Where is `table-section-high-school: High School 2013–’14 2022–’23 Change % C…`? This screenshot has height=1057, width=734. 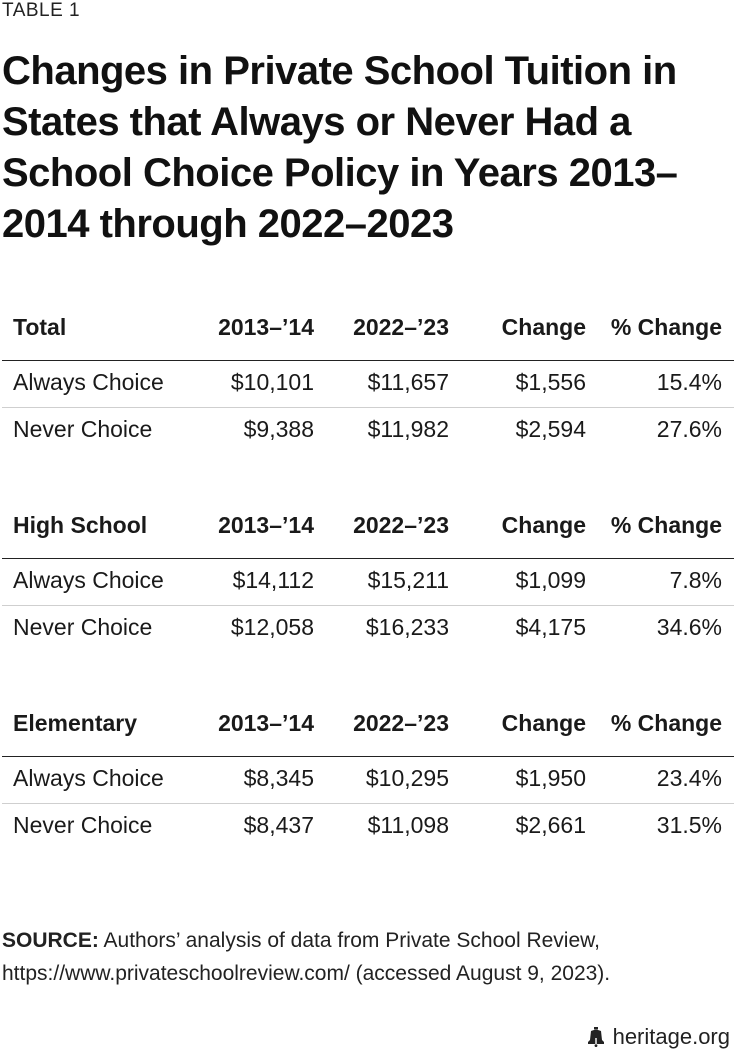 table-section-high-school: High School 2013–’14 2022–’23 Change % C… is located at coordinates (368, 576).